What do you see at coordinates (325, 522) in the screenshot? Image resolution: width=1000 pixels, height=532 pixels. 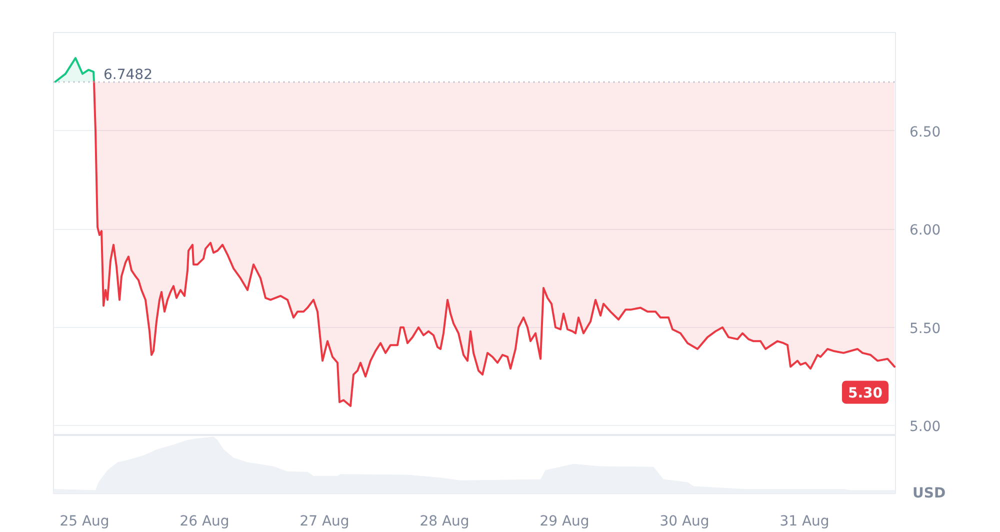 I see `x-tick-label: 27 Aug` at bounding box center [325, 522].